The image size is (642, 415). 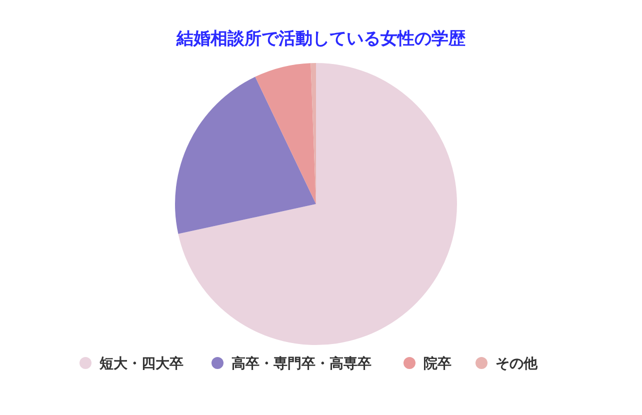 What do you see at coordinates (302, 363) in the screenshot?
I see `legend-label: 高卒・専門卒・高専卒` at bounding box center [302, 363].